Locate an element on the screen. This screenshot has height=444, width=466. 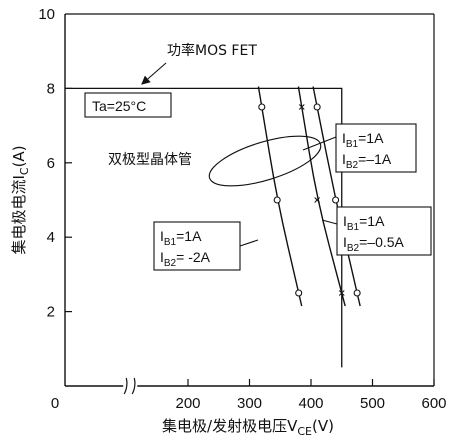
y-tick-label: 2 is located at coordinates (51, 312).